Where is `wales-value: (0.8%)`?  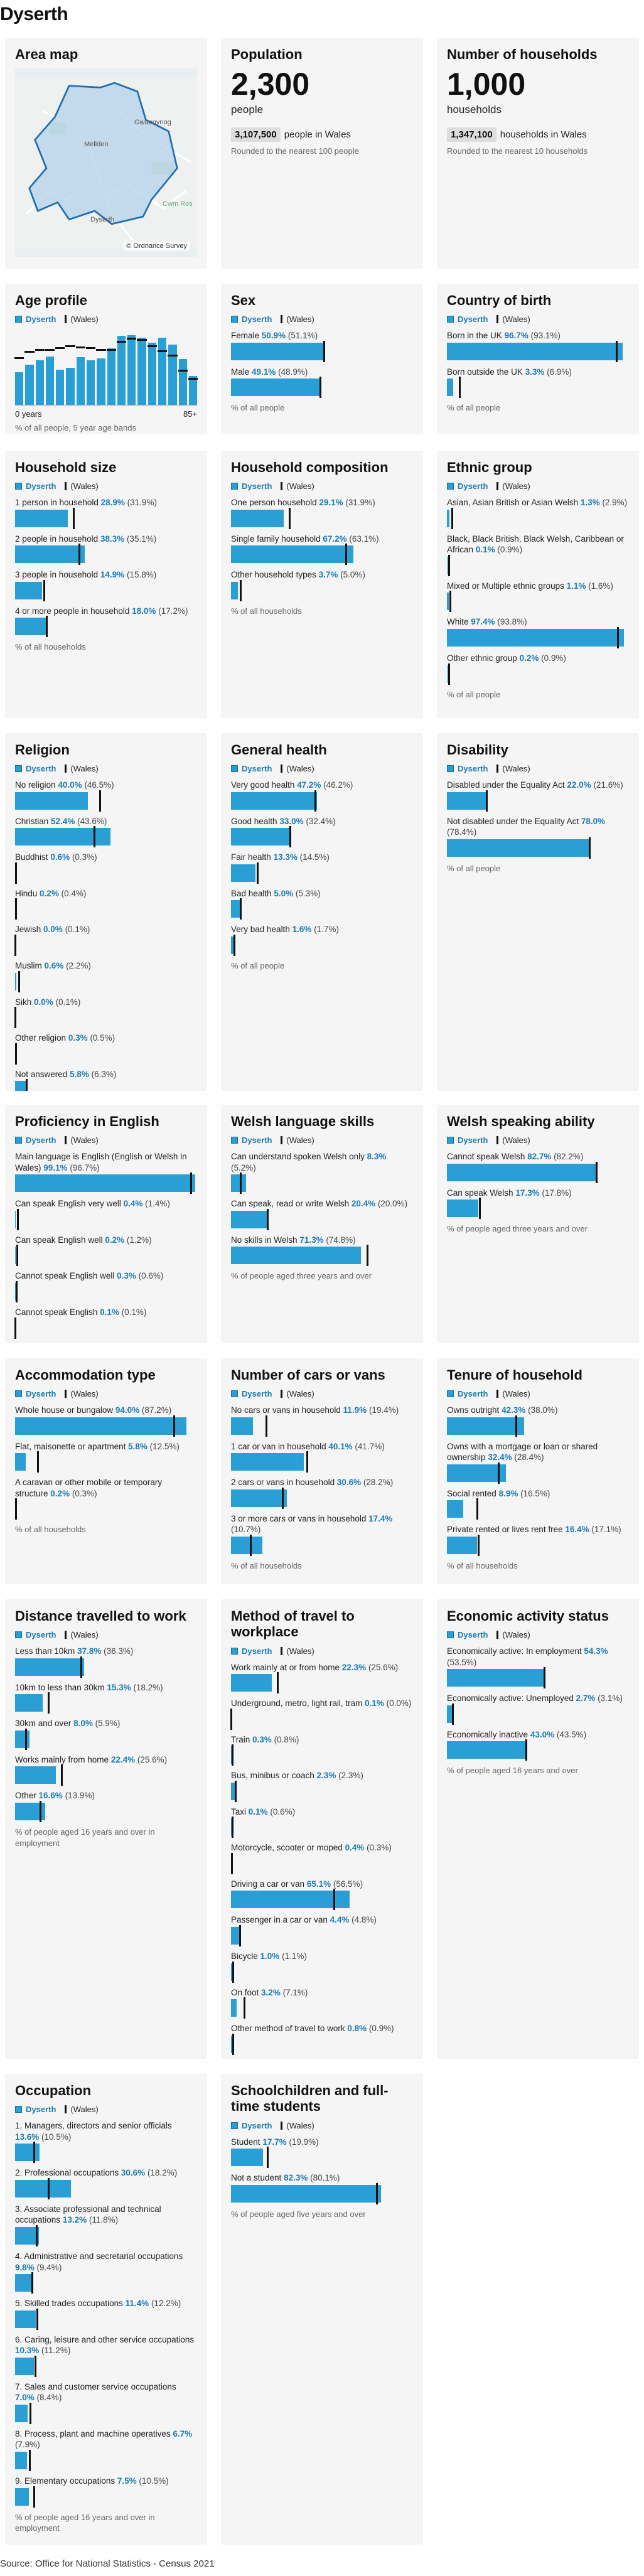 wales-value: (0.8%) is located at coordinates (286, 1739).